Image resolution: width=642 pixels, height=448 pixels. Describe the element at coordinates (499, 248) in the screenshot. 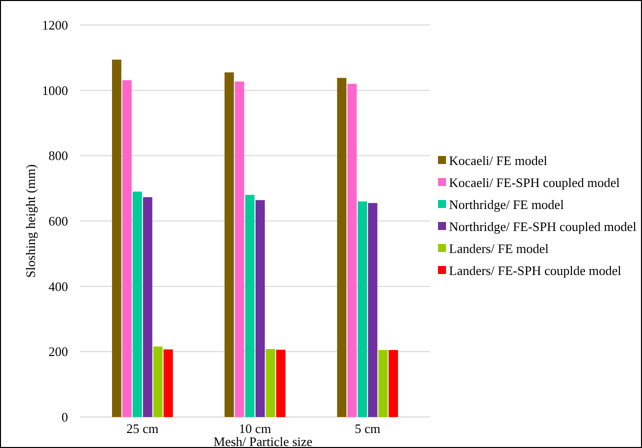

I see `legend-label: Landers/ FE model` at that location.